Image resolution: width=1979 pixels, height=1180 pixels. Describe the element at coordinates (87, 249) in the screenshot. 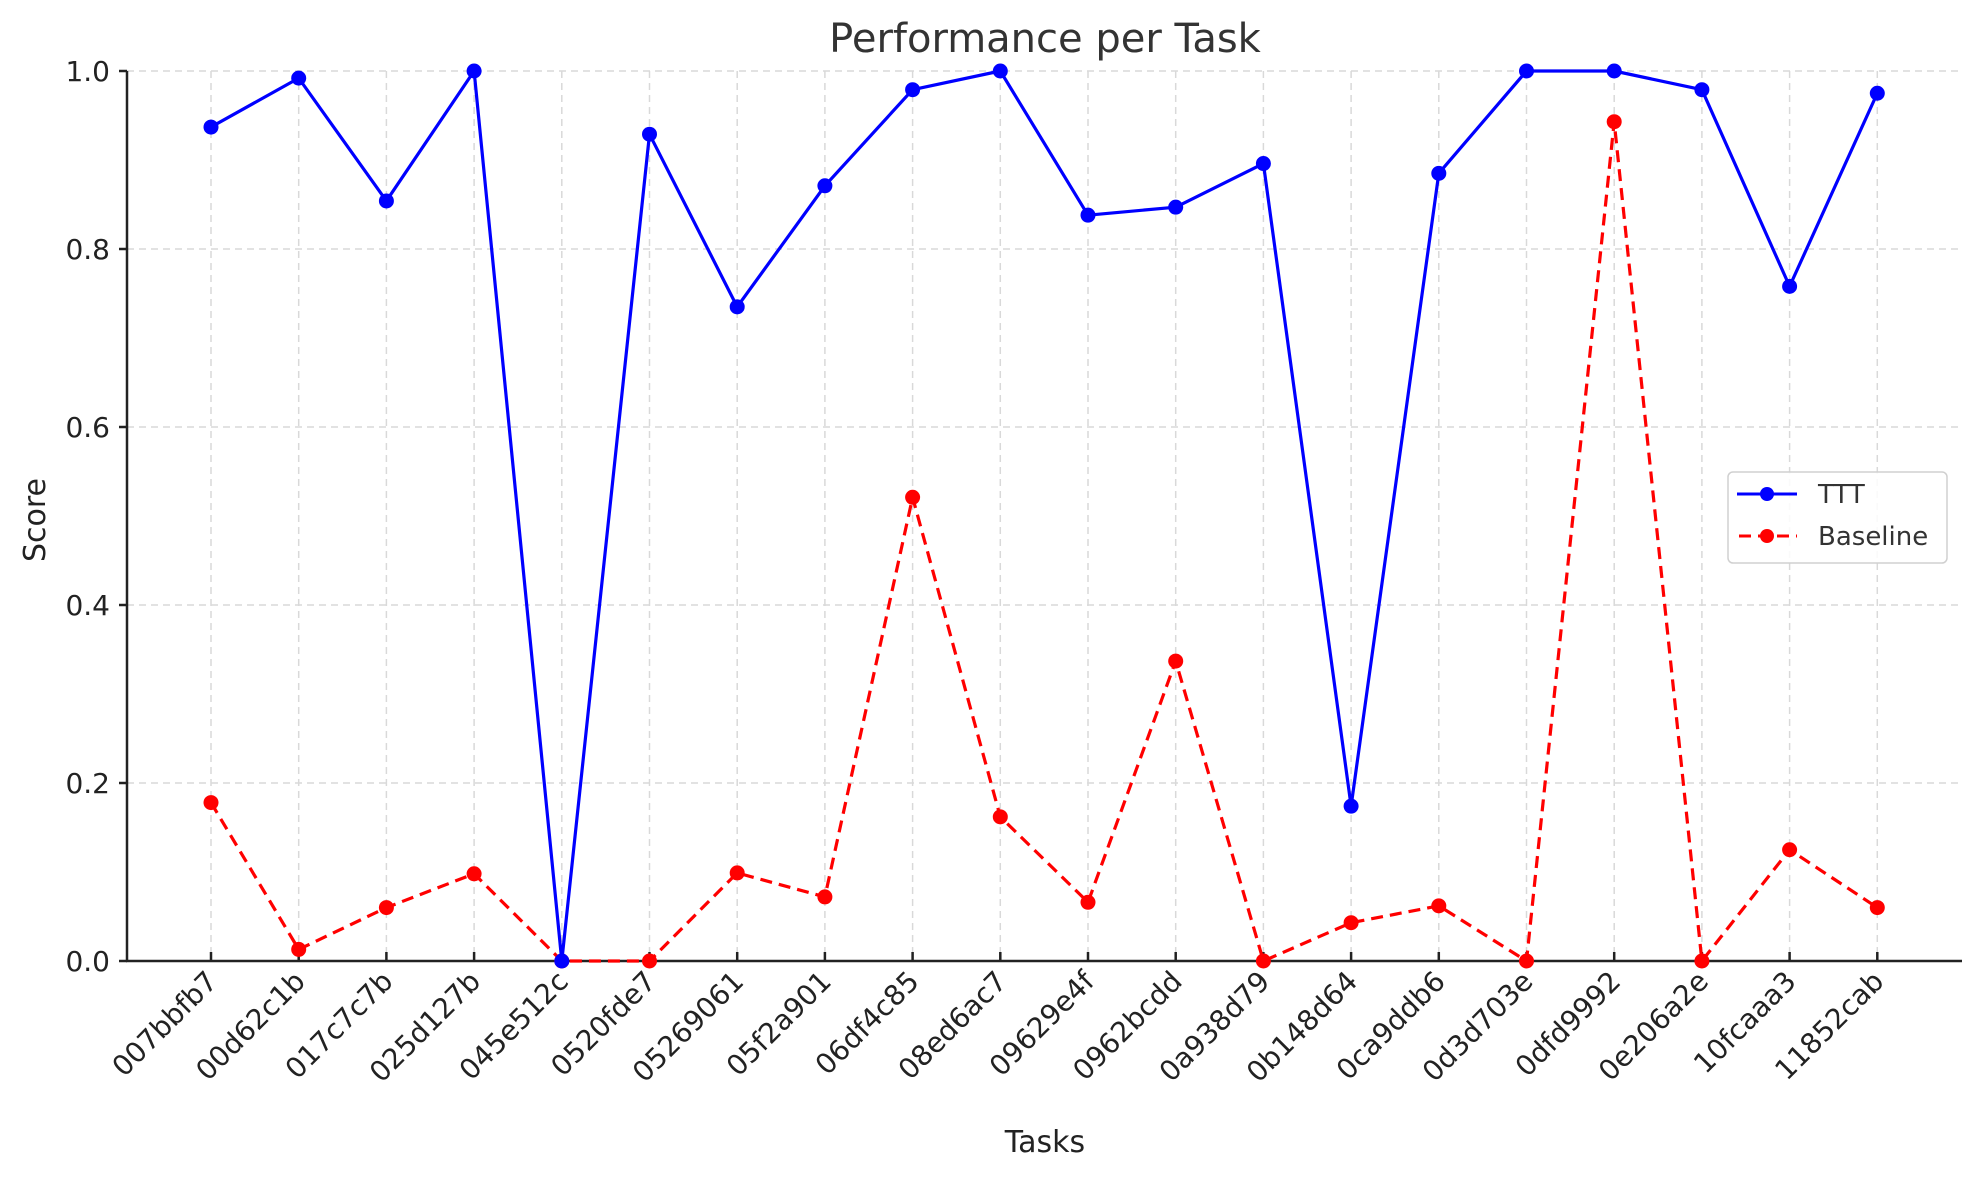

I see `y-tick-label: 0.8` at that location.